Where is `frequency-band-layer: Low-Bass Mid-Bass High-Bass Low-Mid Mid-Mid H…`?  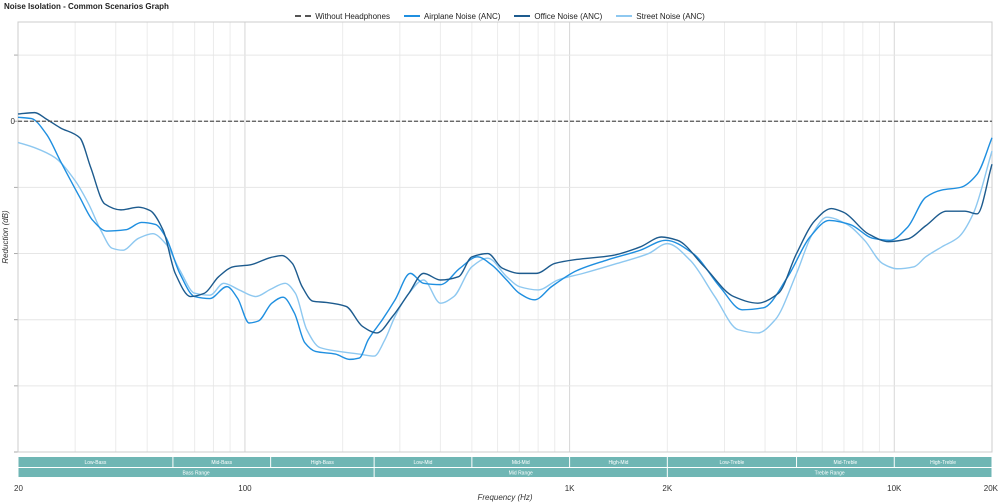
frequency-band-layer: Low-Bass Mid-Bass High-Bass Low-Mid Mid-Mid H… is located at coordinates (505, 467).